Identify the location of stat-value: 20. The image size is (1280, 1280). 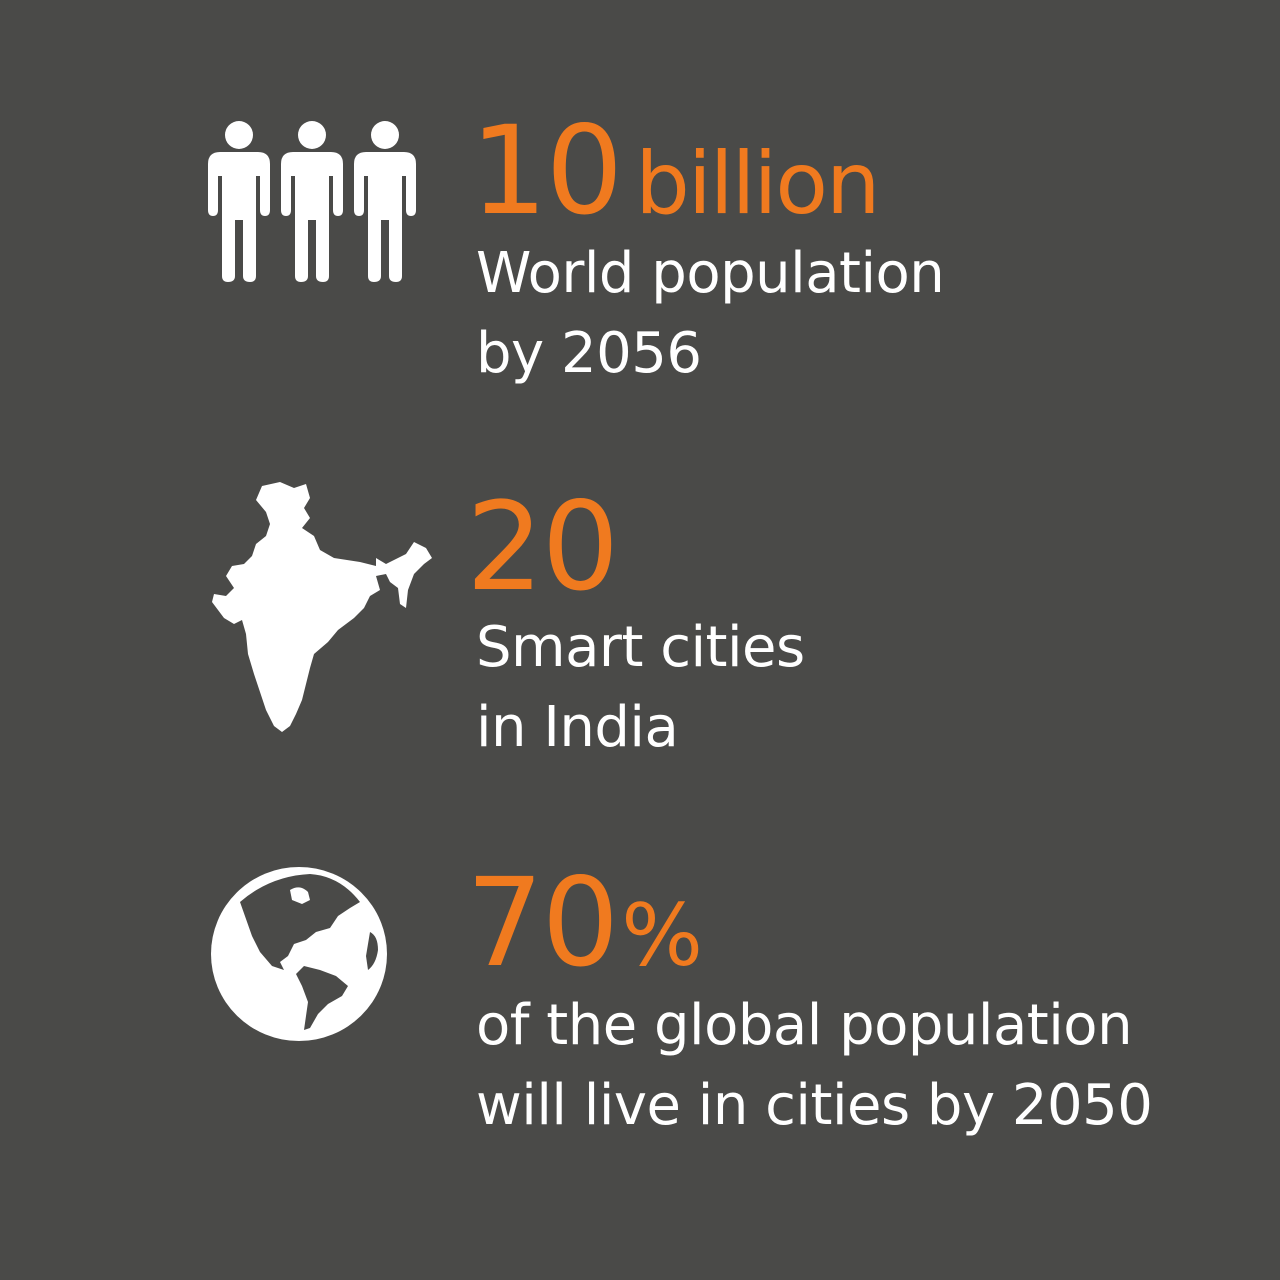
(542, 547).